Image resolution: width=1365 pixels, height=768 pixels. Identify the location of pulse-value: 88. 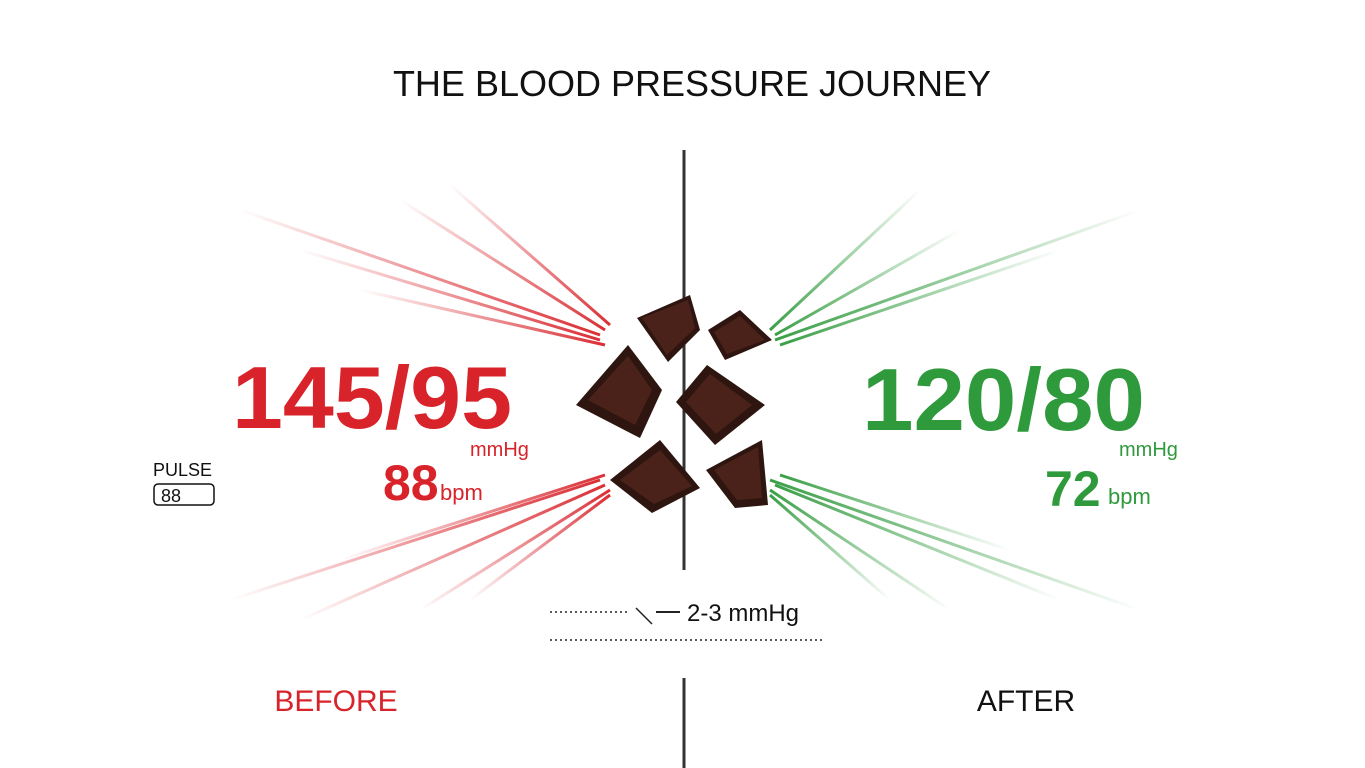
(171, 496).